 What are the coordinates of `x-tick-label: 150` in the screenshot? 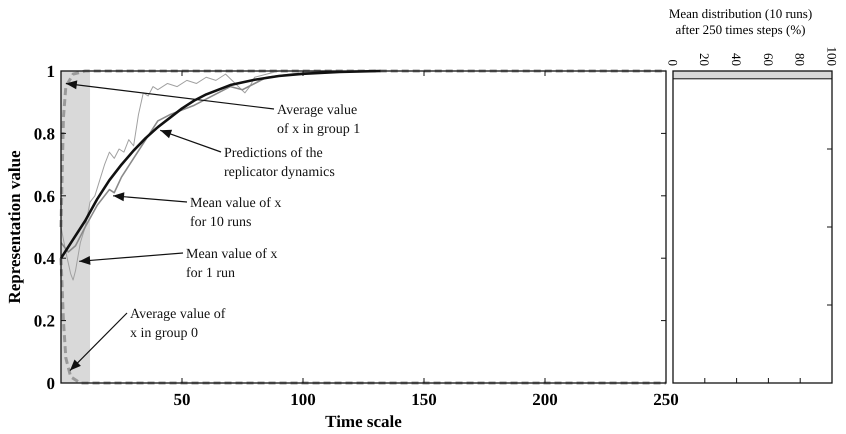 It's located at (424, 399).